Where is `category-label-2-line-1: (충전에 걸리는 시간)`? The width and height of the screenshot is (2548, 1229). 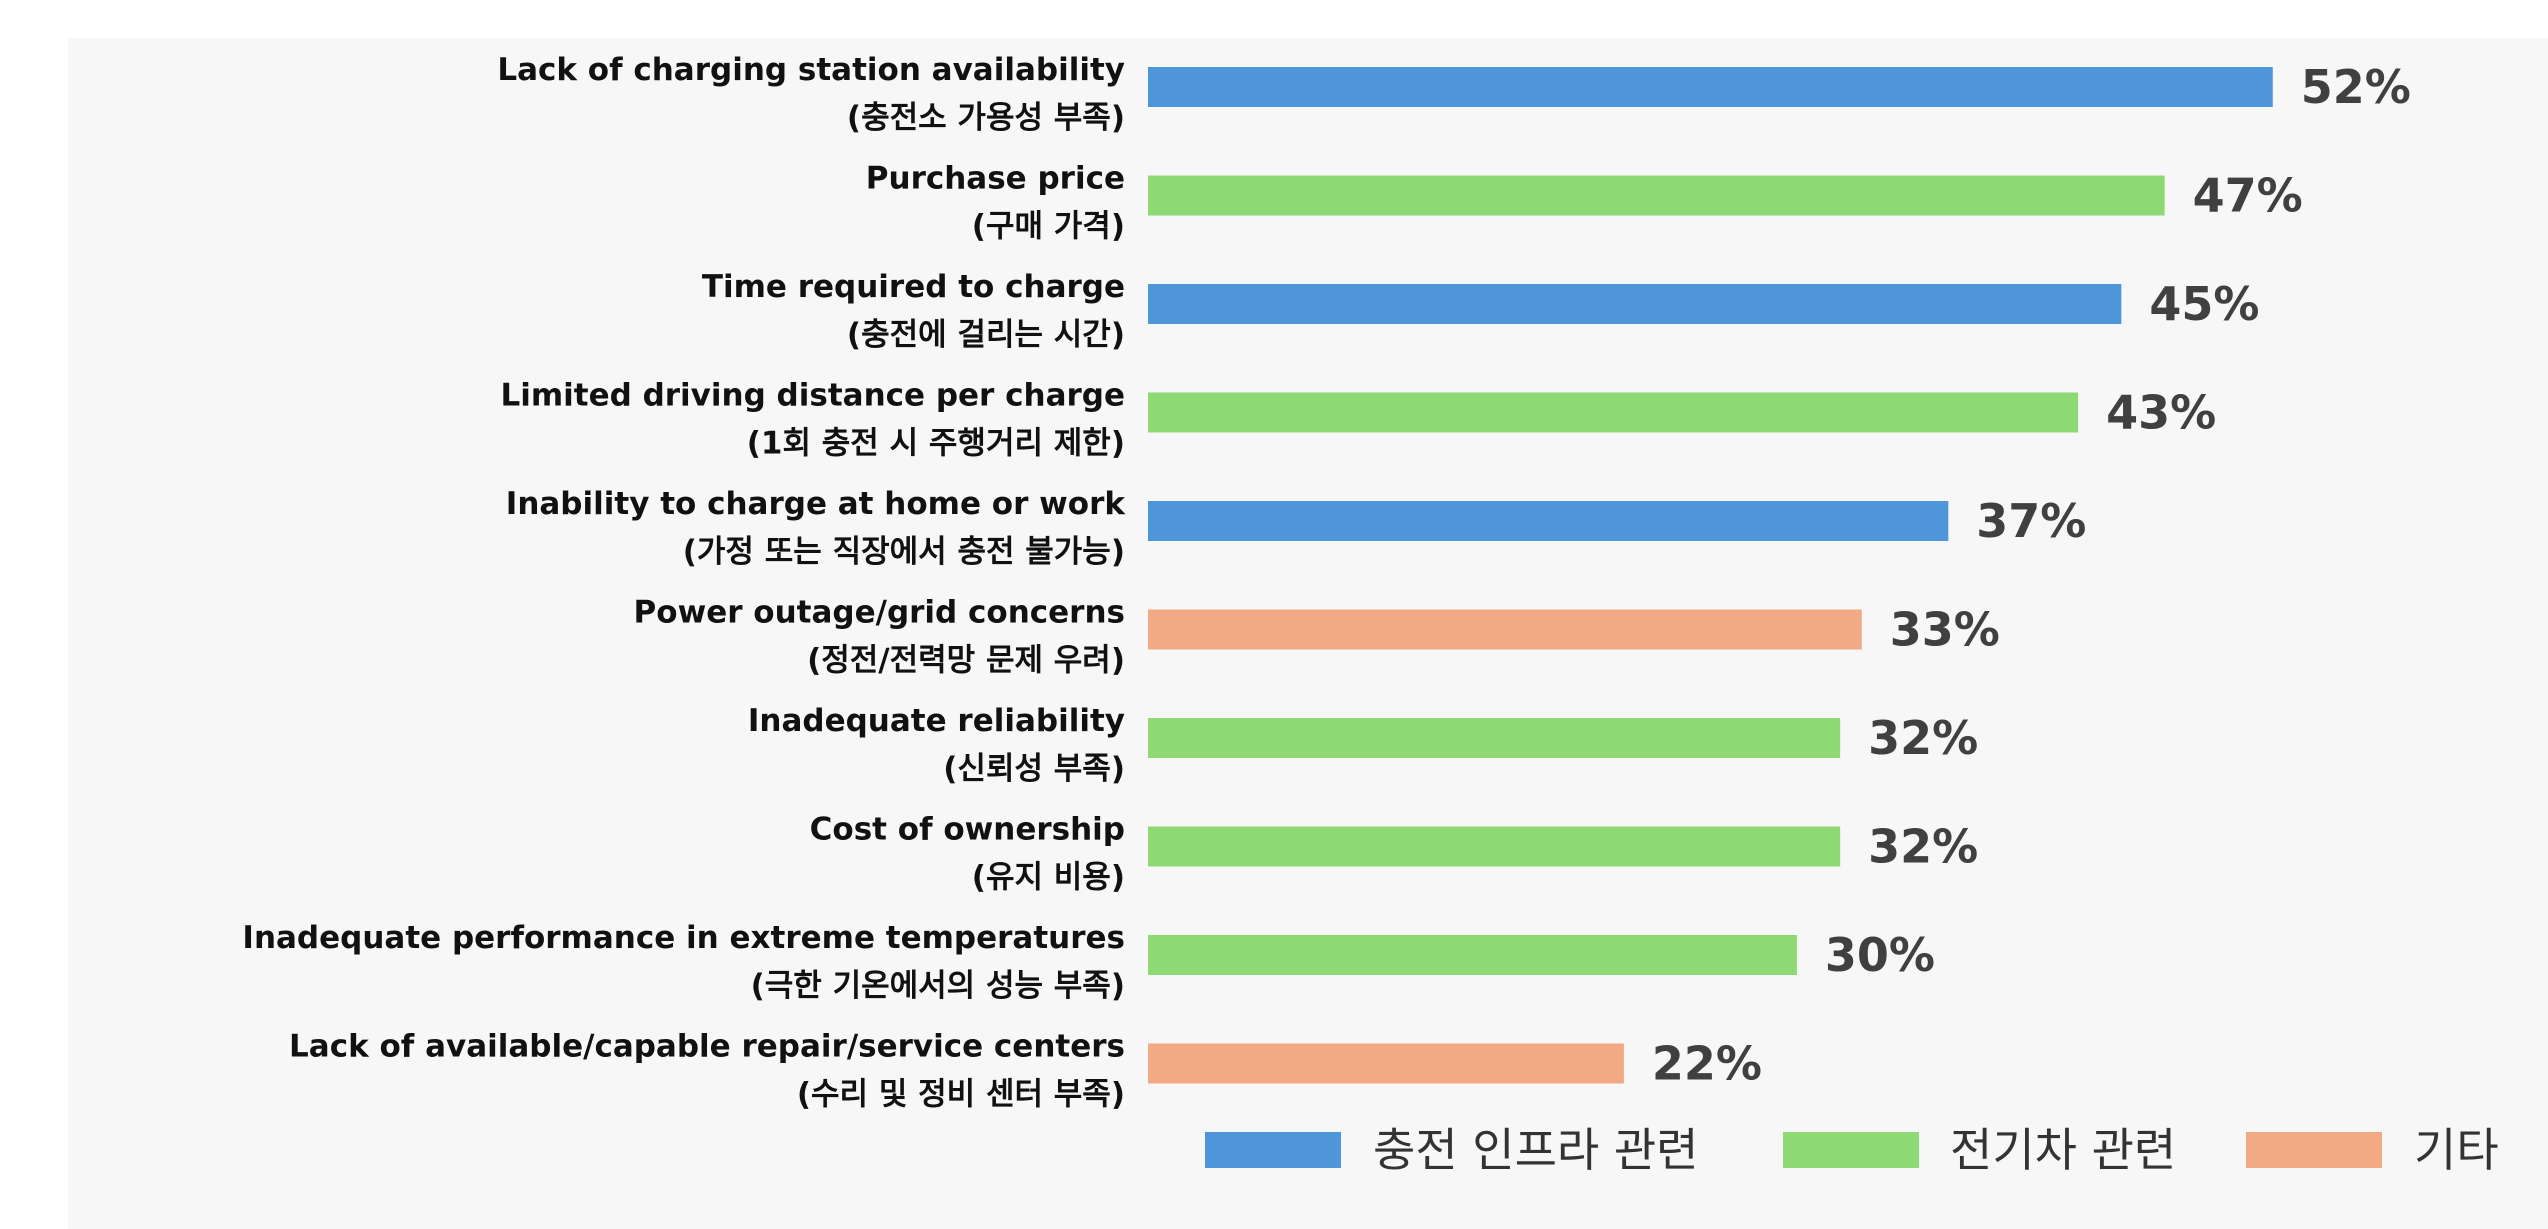 category-label-2-line-1: (충전에 걸리는 시간) is located at coordinates (986, 335).